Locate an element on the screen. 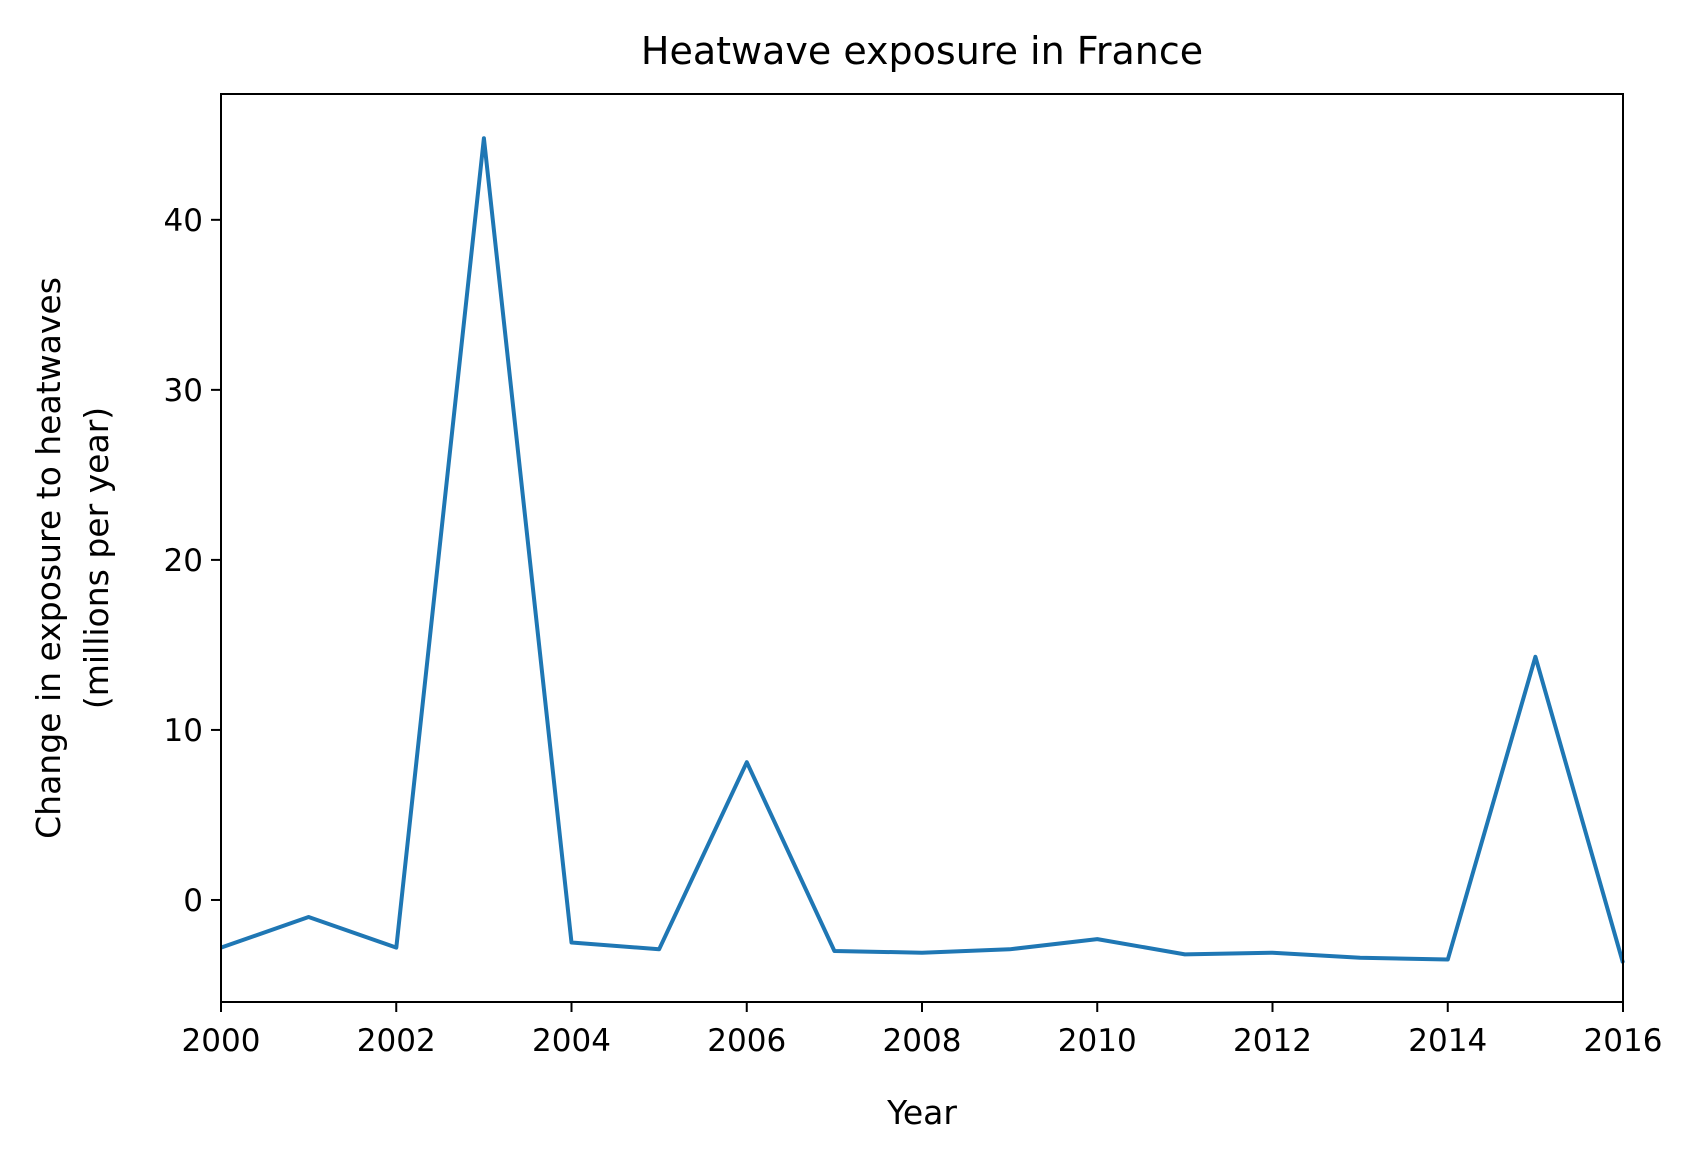 This screenshot has width=1697, height=1158. x-tick-label: 2016 is located at coordinates (1623, 1041).